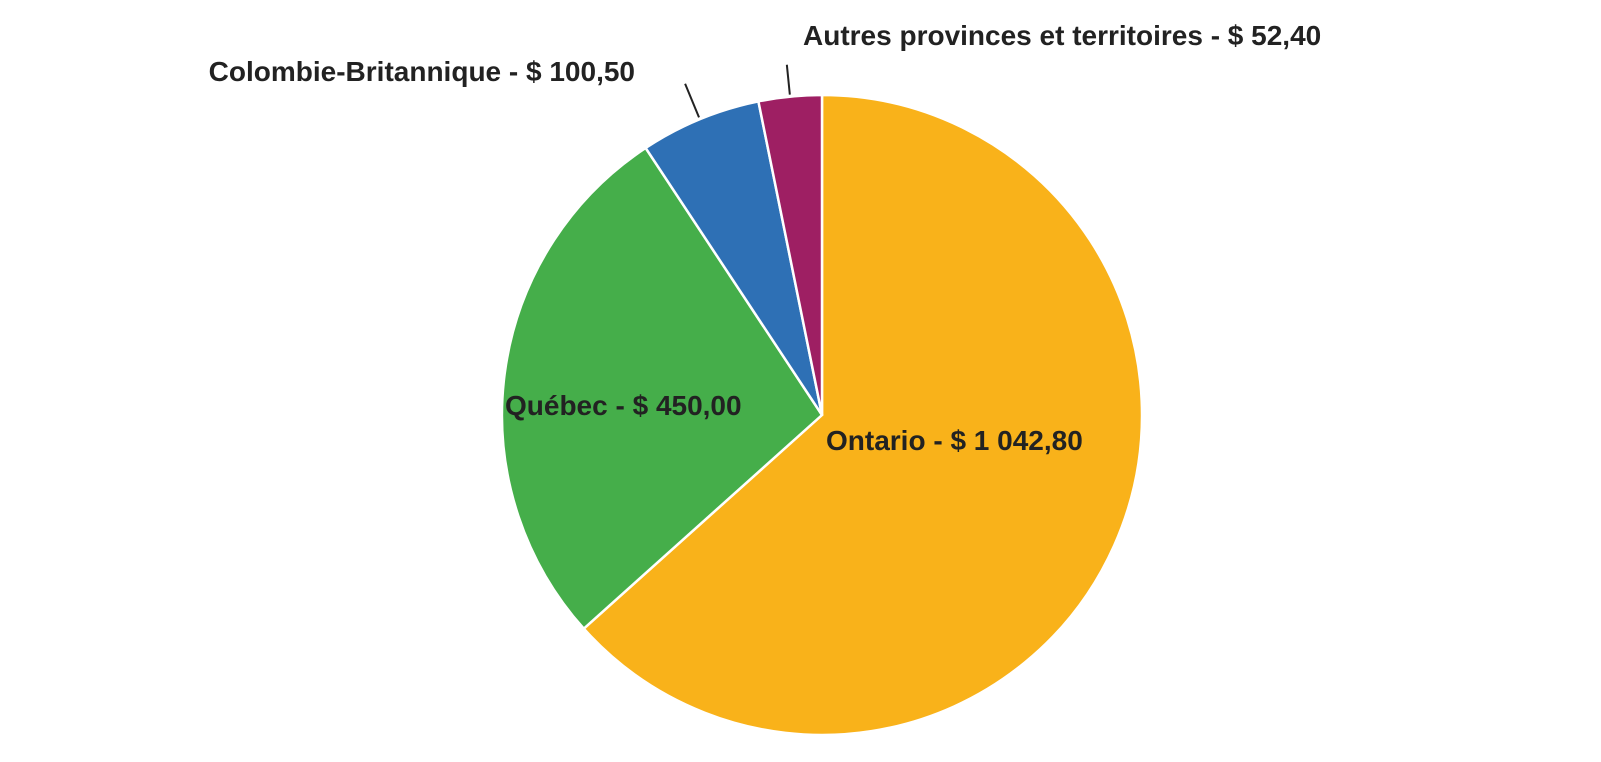 This screenshot has height=762, width=1601. What do you see at coordinates (422, 71) in the screenshot?
I see `label-colombie-britannique: Colombie-Britannique - $ 100,50` at bounding box center [422, 71].